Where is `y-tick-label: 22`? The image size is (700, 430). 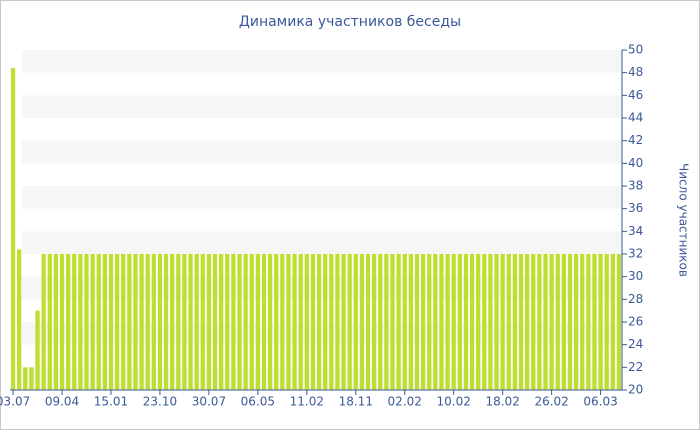 y-tick-label: 22 is located at coordinates (635, 367).